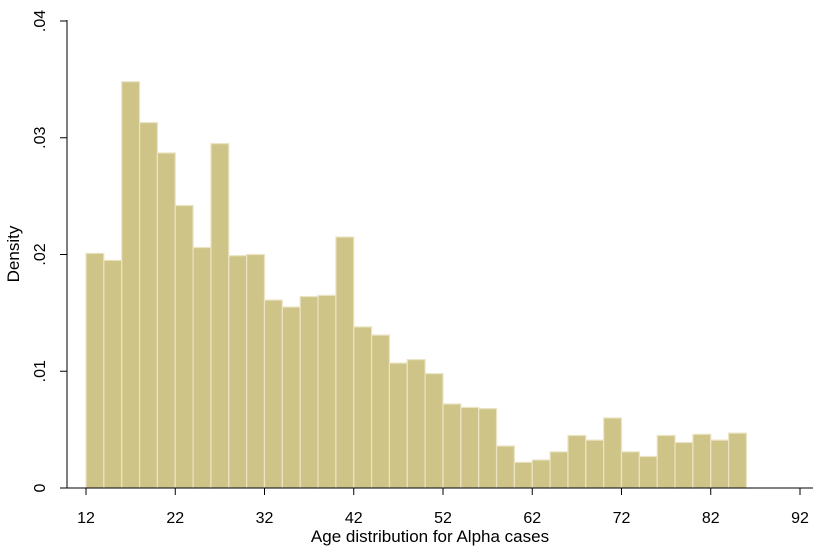  I want to click on y-tick-label: .03, so click(40, 138).